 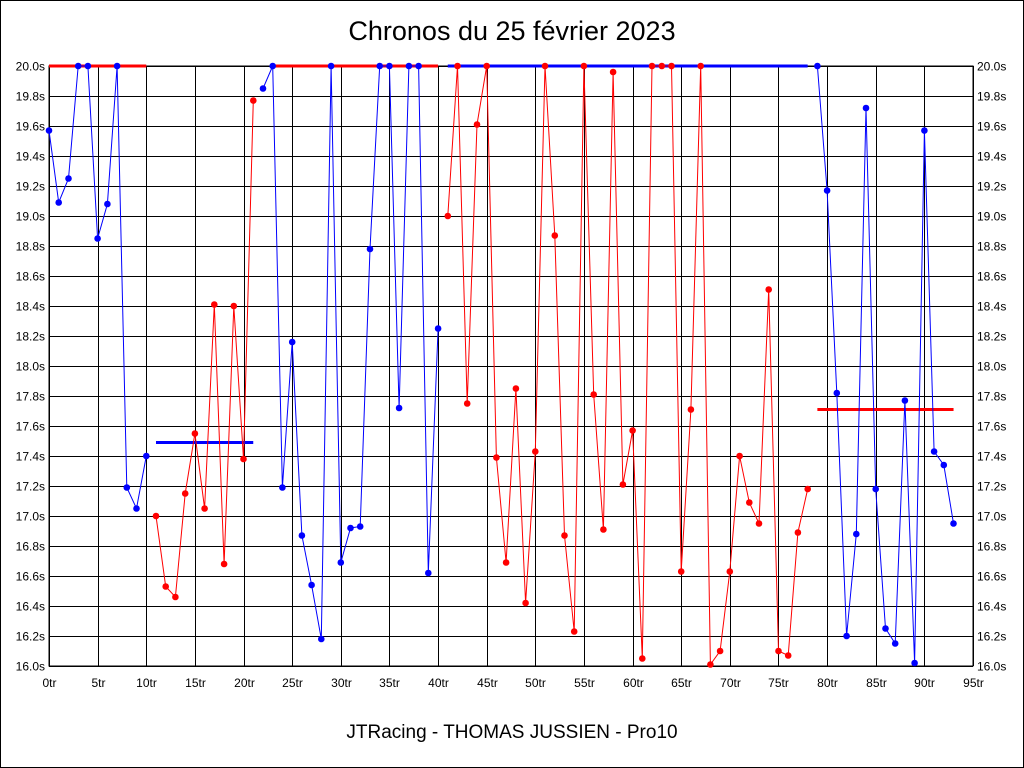 I want to click on x-tick-label: 65tr, so click(x=681, y=683).